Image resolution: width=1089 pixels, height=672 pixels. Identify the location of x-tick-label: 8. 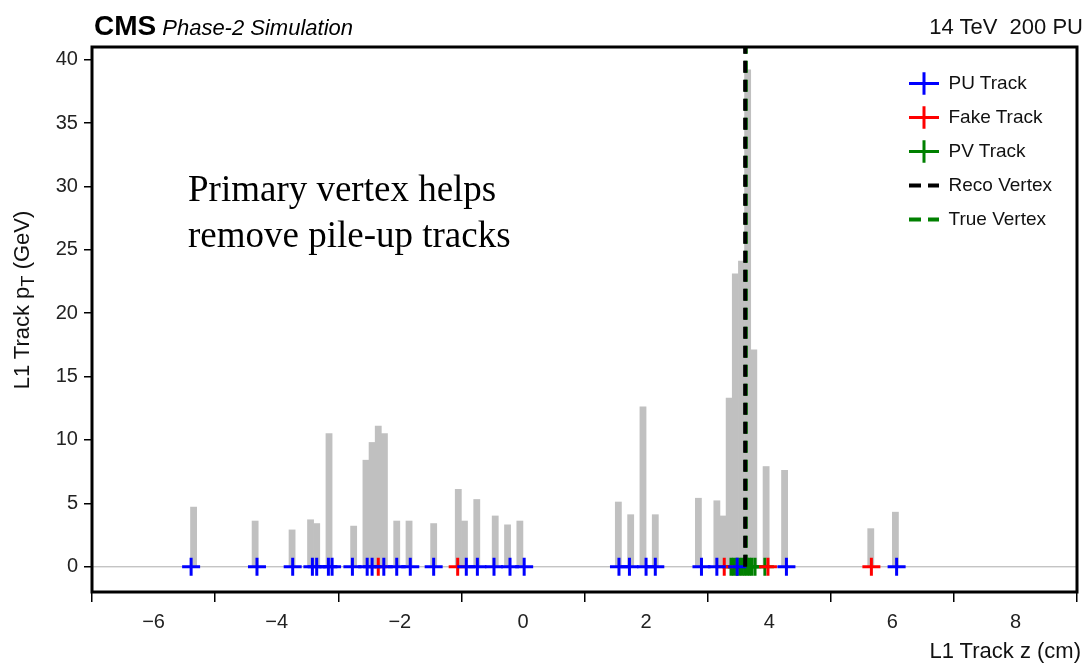
(1015, 620).